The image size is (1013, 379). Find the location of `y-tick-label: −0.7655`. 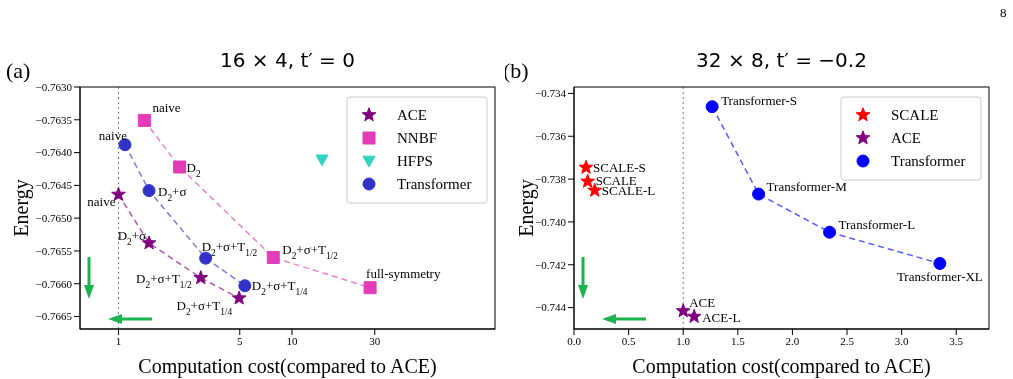

y-tick-label: −0.7655 is located at coordinates (54, 250).